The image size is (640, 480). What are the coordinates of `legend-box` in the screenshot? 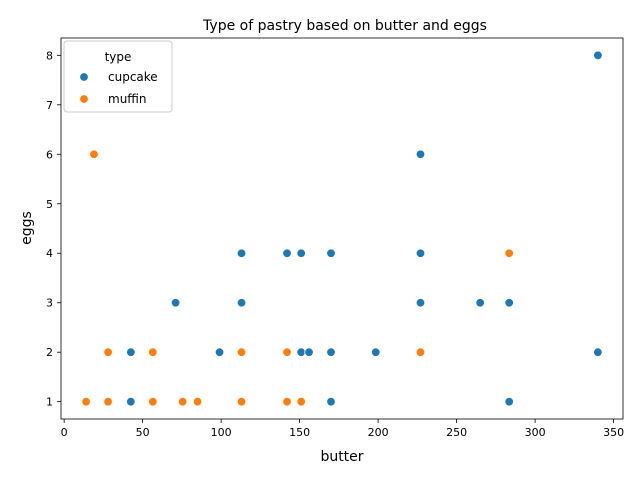 It's located at (118, 76).